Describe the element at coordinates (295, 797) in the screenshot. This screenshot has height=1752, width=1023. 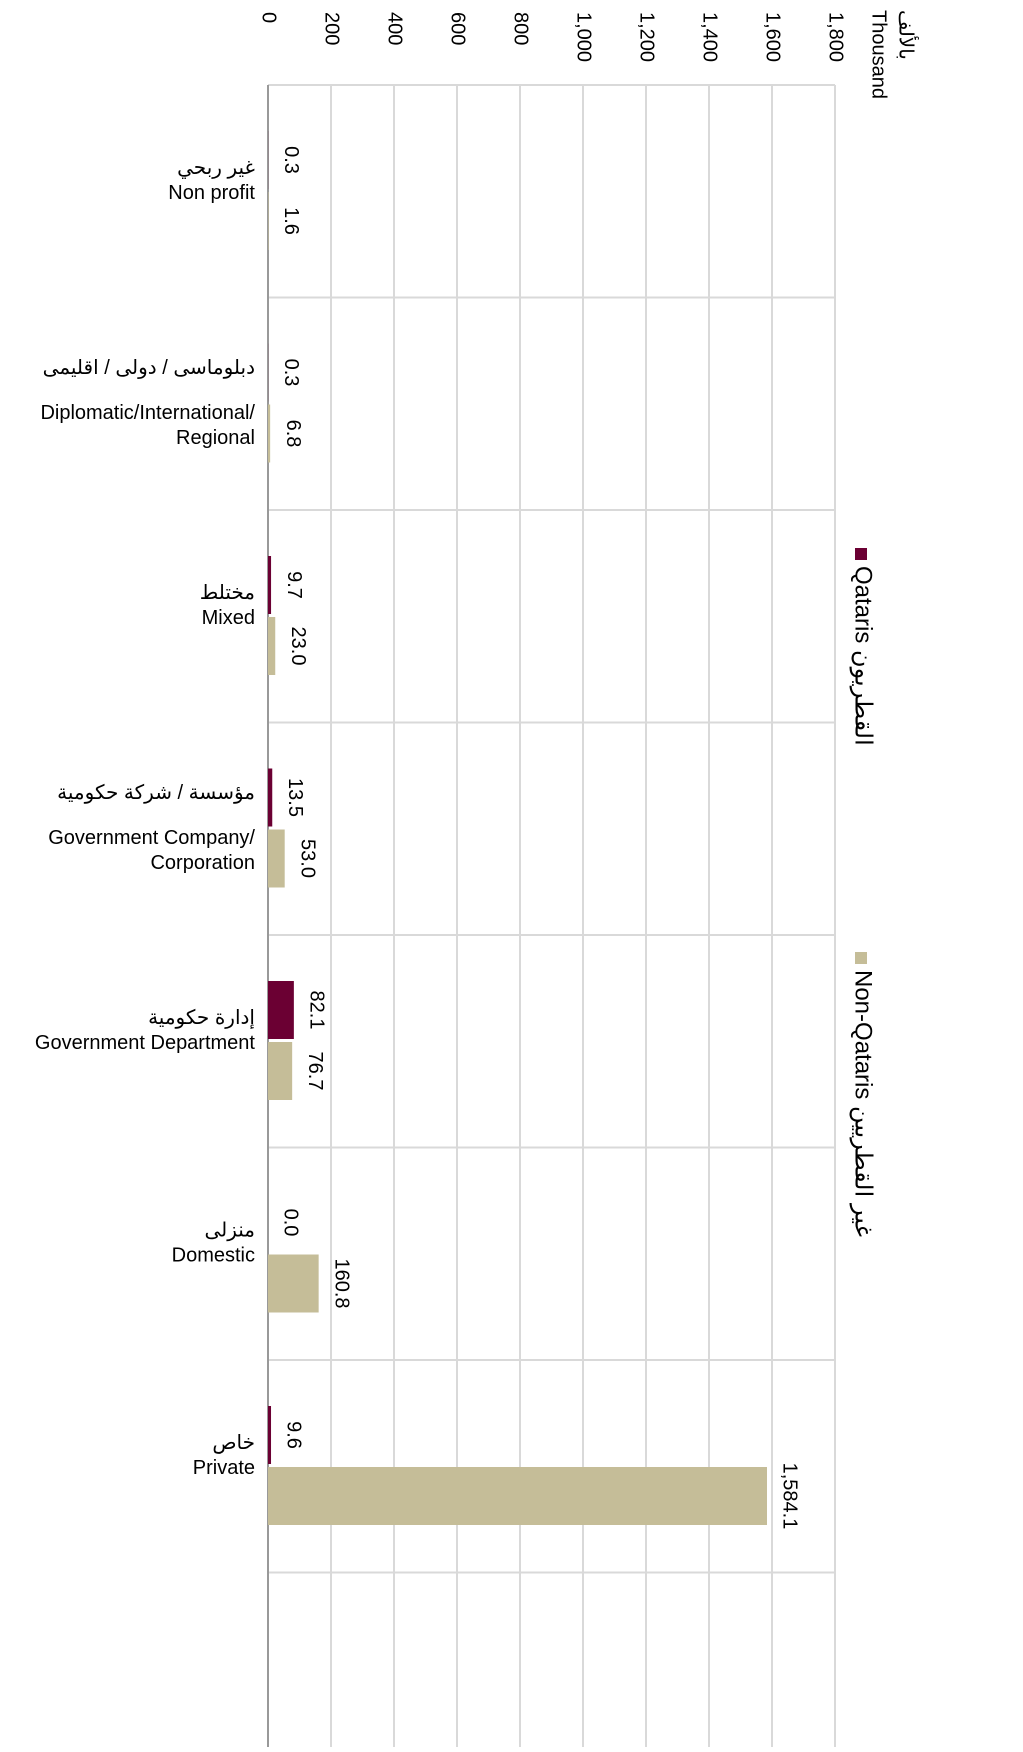
I see `value-label: 13.5` at that location.